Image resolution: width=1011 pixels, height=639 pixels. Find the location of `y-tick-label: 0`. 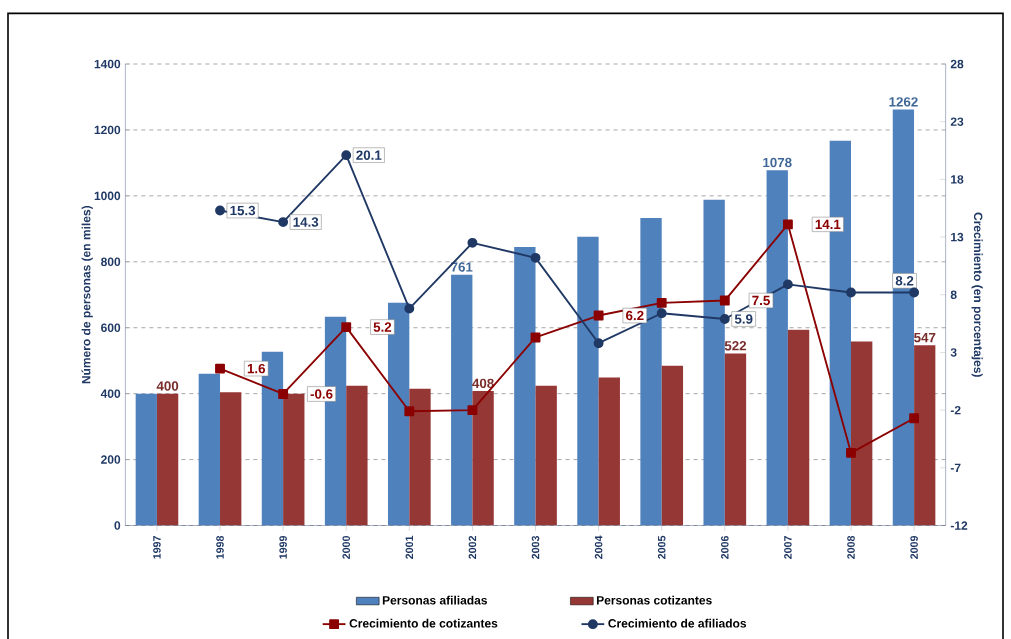

y-tick-label: 0 is located at coordinates (117, 525).